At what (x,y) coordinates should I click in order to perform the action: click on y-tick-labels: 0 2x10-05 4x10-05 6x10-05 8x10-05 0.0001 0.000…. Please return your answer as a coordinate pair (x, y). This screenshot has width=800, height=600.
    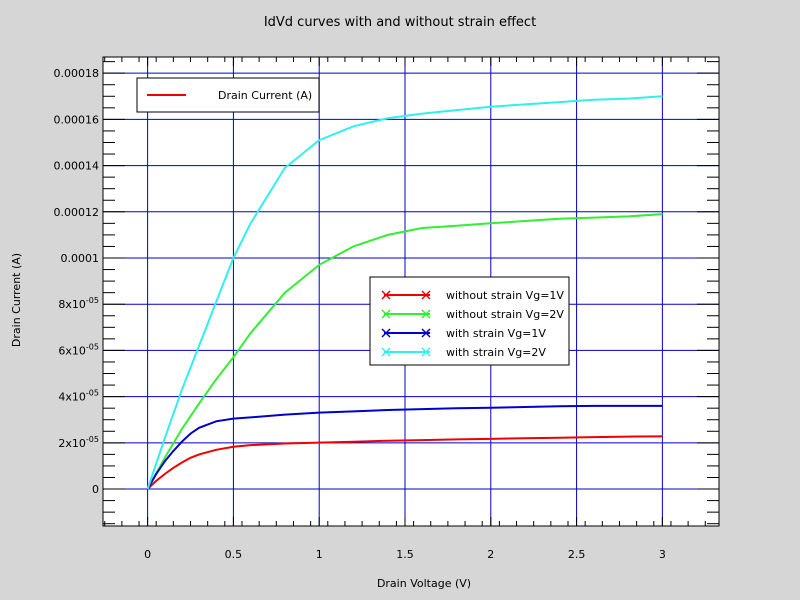
    Looking at the image, I should click on (77, 281).